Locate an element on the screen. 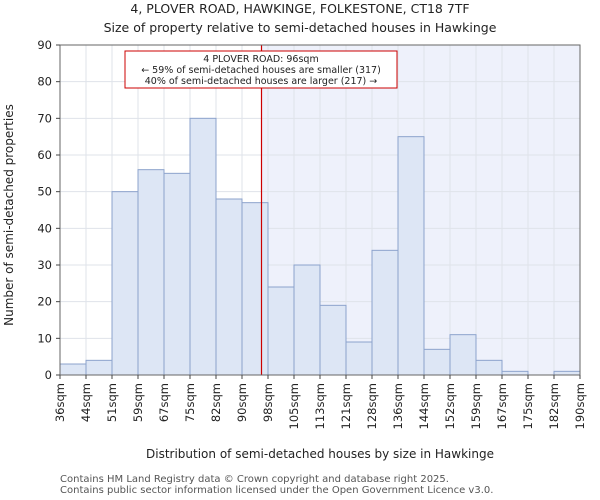 The height and width of the screenshot is (500, 600). y-axis-ticks: 0 10 20 30 40 50 60 70 80 90 is located at coordinates (48, 210).